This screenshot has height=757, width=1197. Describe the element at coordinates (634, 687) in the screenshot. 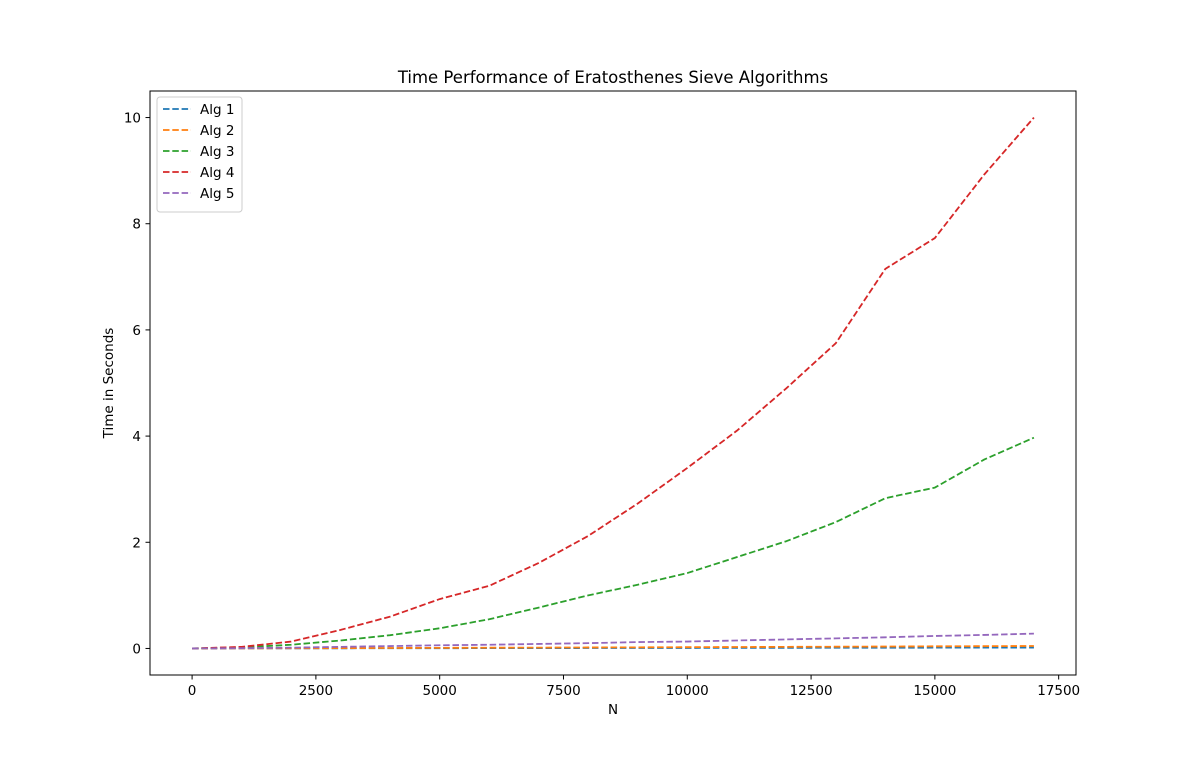

I see `x-axis: 0 2500 5000 7500 10000 12500 15000 17500` at that location.